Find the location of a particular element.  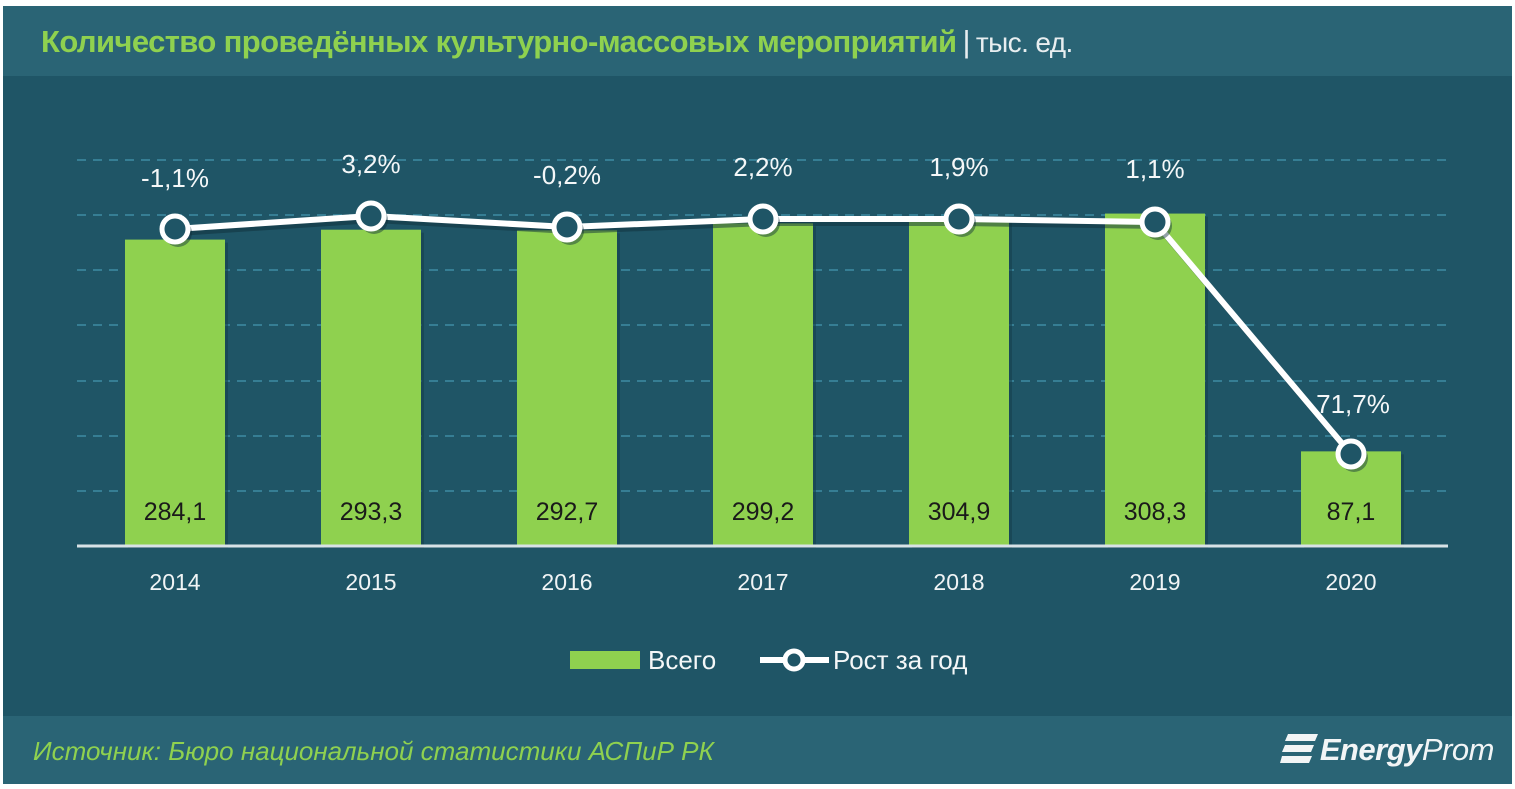

growth-marker-2017 is located at coordinates (763, 219).